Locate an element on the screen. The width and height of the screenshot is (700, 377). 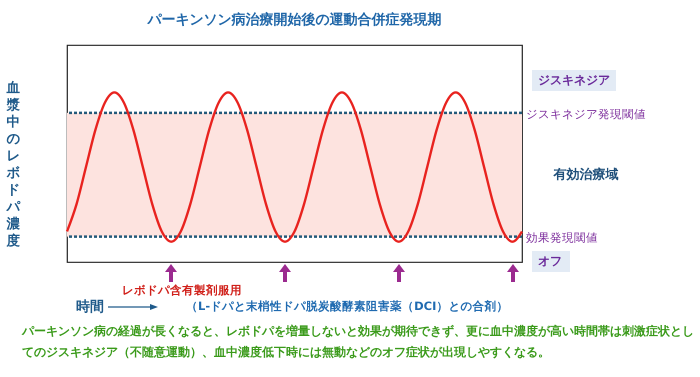
text: 血漿中のレボドパ濃度 is located at coordinates (13, 164).